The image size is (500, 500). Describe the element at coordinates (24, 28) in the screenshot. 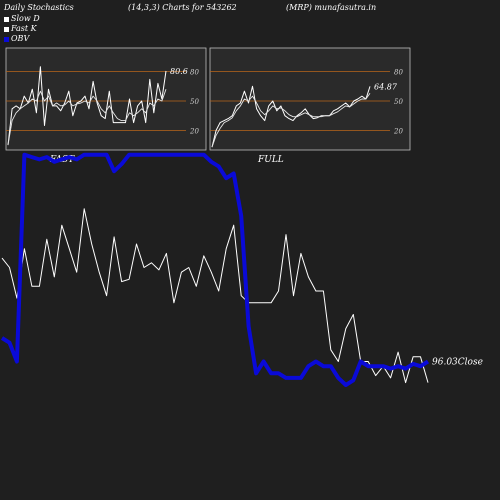

I see `legend-label-fast-k: Fast K` at that location.